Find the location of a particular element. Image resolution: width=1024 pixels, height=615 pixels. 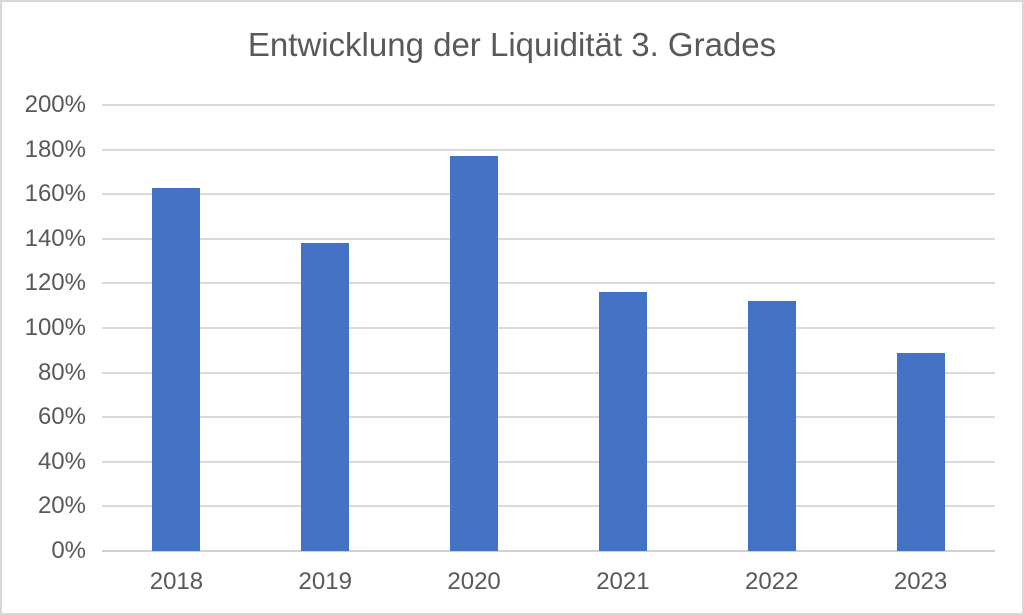

y-tick-label: 120% is located at coordinates (55, 283).